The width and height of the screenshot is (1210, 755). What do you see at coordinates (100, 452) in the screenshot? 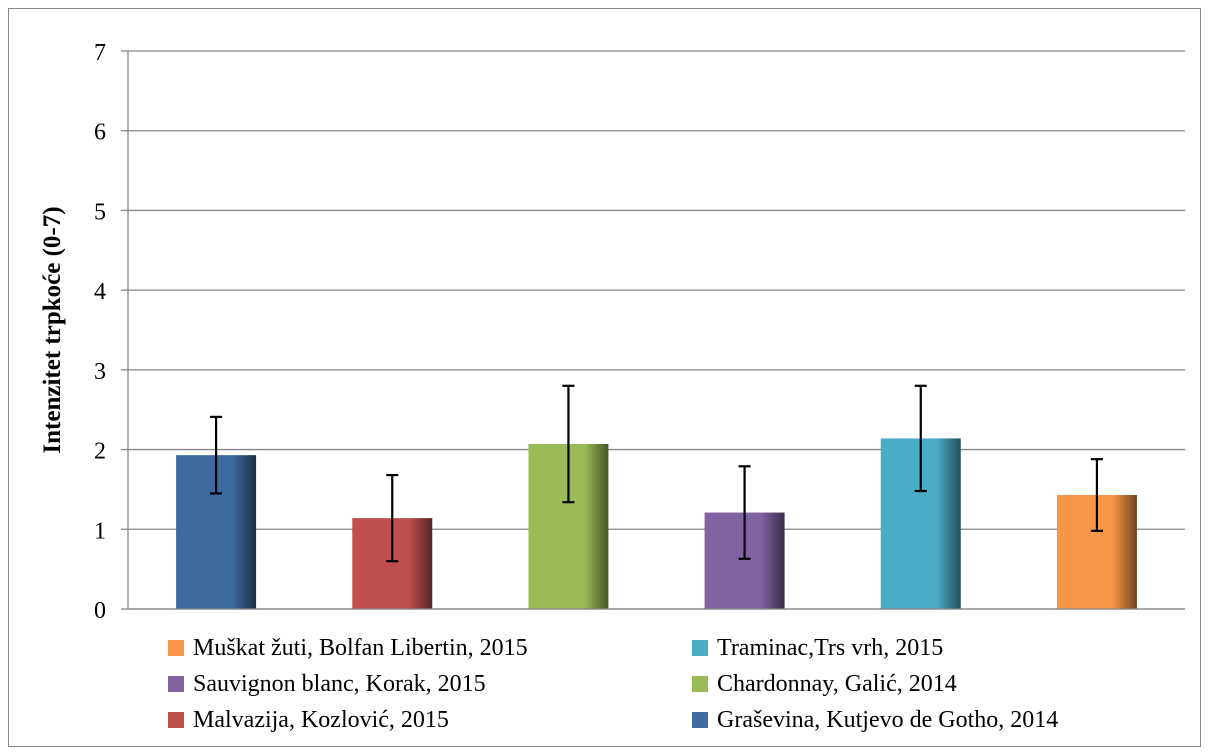
I see `y-tick-label: 2` at bounding box center [100, 452].